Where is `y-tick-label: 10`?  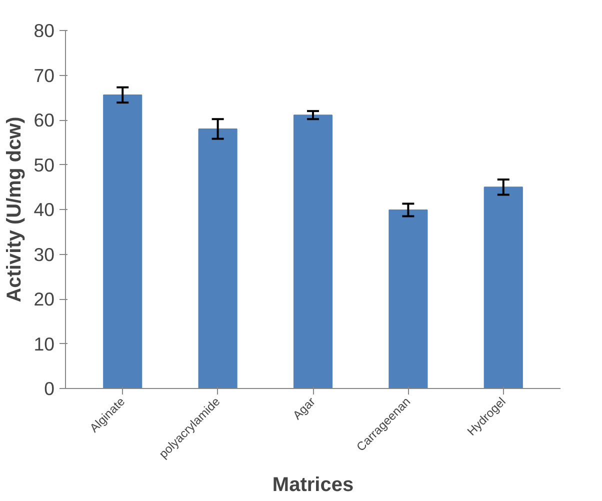 y-tick-label: 10 is located at coordinates (44, 343).